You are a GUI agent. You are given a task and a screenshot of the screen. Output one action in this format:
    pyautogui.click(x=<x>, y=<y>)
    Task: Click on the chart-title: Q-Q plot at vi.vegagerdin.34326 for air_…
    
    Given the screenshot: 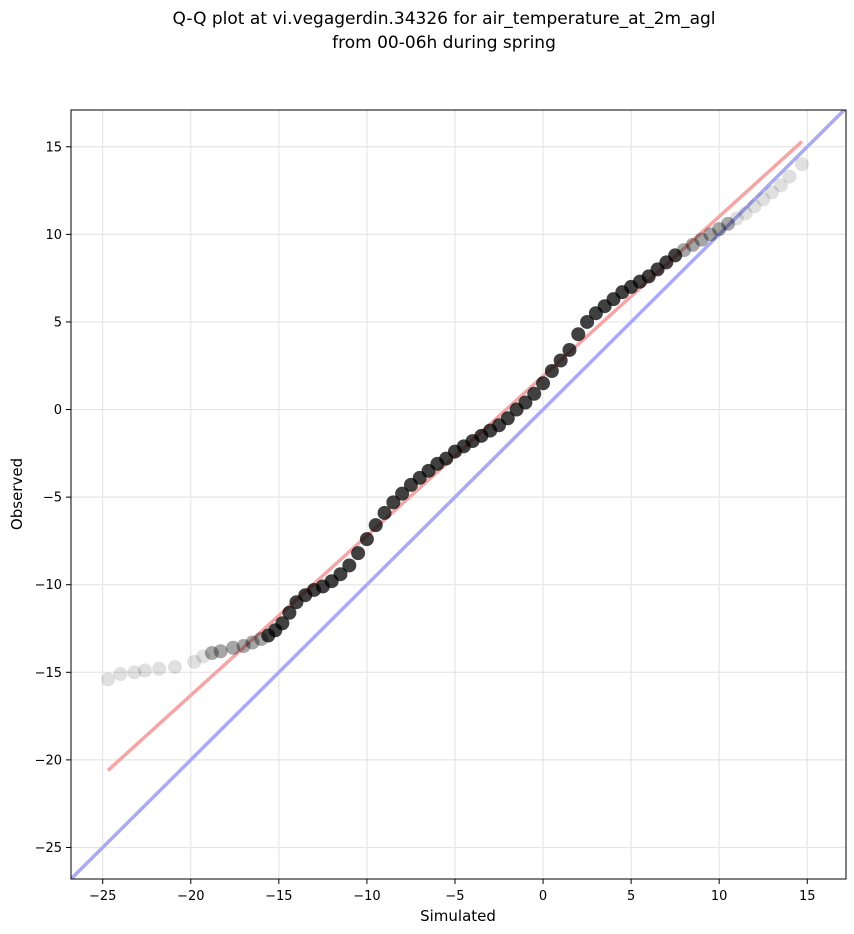 What is the action you would take?
    pyautogui.click(x=443, y=19)
    